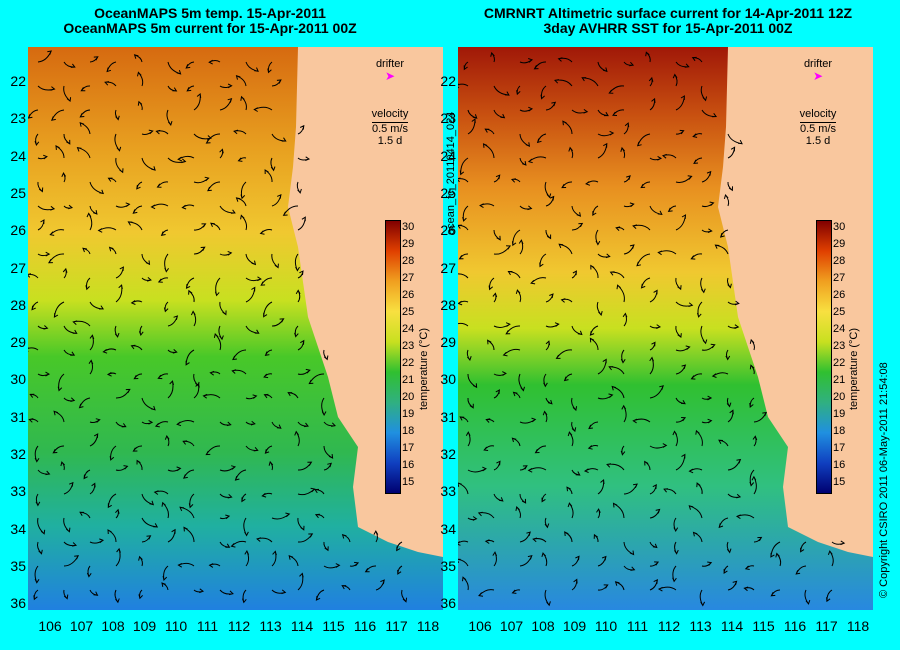  Describe the element at coordinates (408, 465) in the screenshot. I see `colorbar-tick-label: 16` at that location.